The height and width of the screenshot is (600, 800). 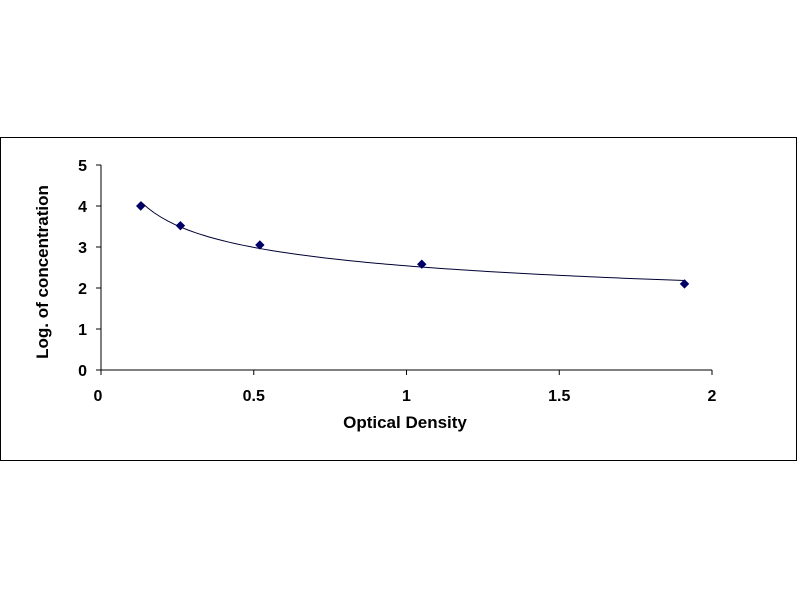 I want to click on trend-line, so click(x=412, y=241).